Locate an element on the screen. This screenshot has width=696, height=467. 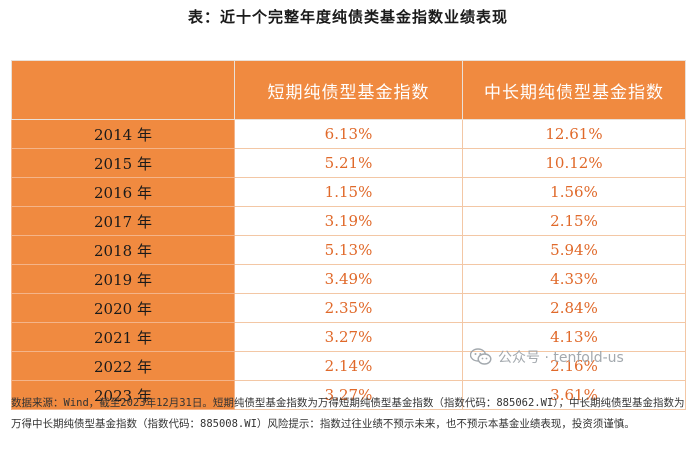
mid-long-term-value: 1.56% is located at coordinates (574, 192).